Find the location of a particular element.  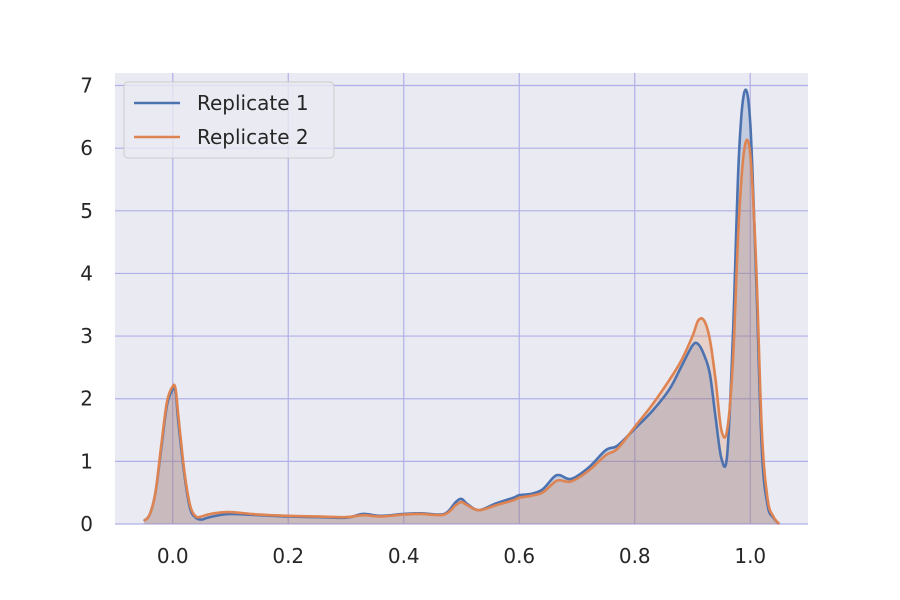

legend: Replicate 1 Replicate 2 is located at coordinates (229, 120).